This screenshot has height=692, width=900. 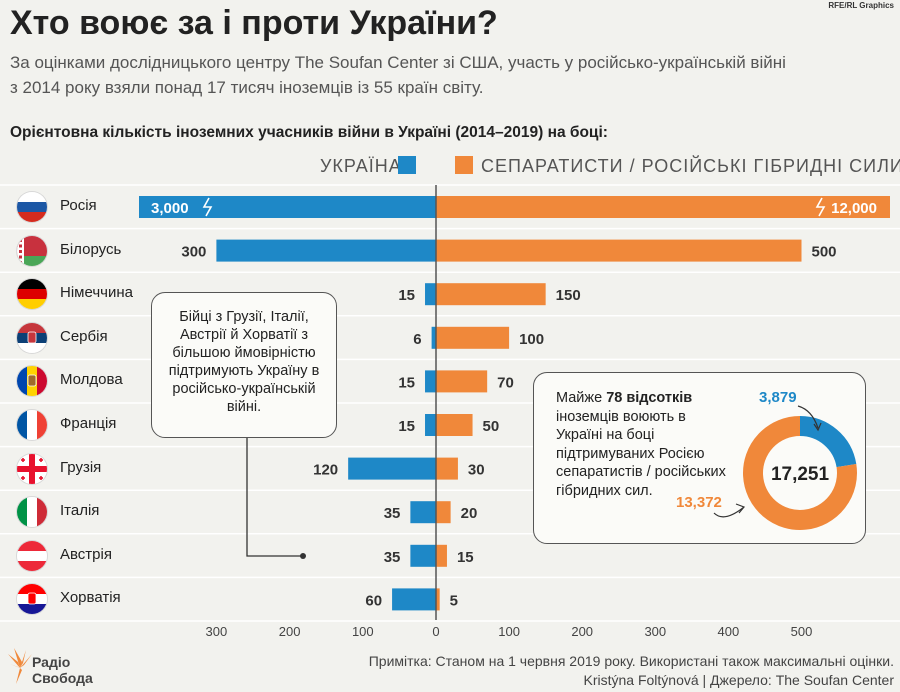 I want to click on country-name: Білорусь, so click(x=91, y=249).